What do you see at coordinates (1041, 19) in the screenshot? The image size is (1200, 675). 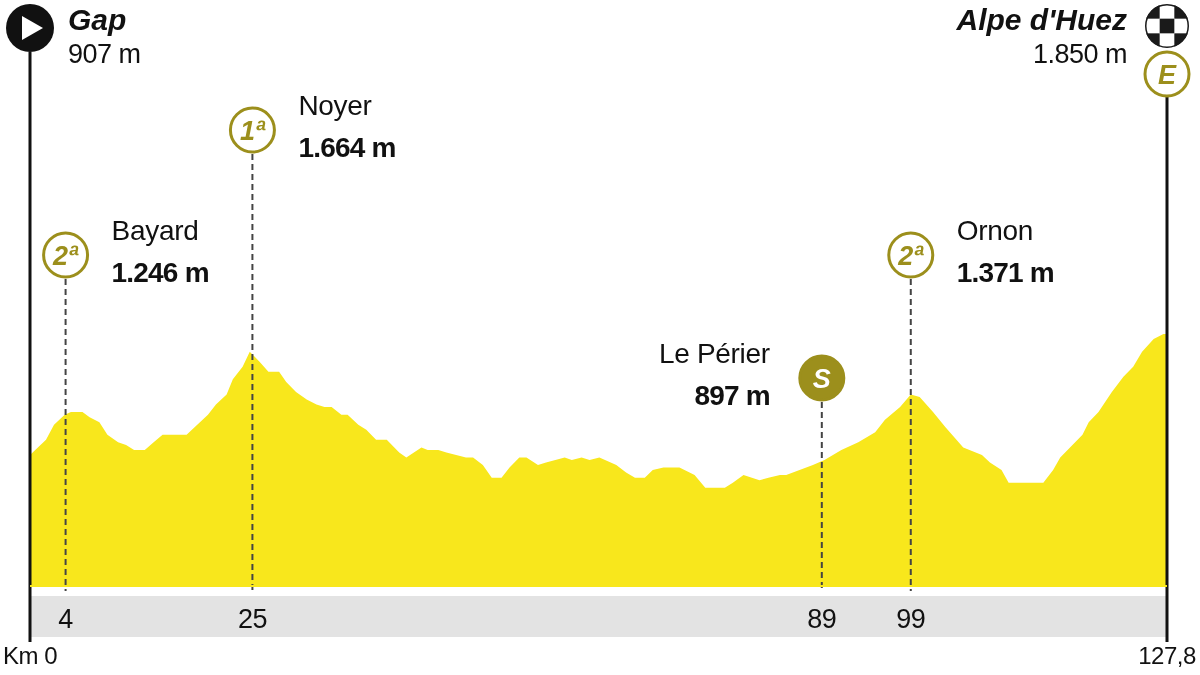 I see `text: Alpe d'Huez` at bounding box center [1041, 19].